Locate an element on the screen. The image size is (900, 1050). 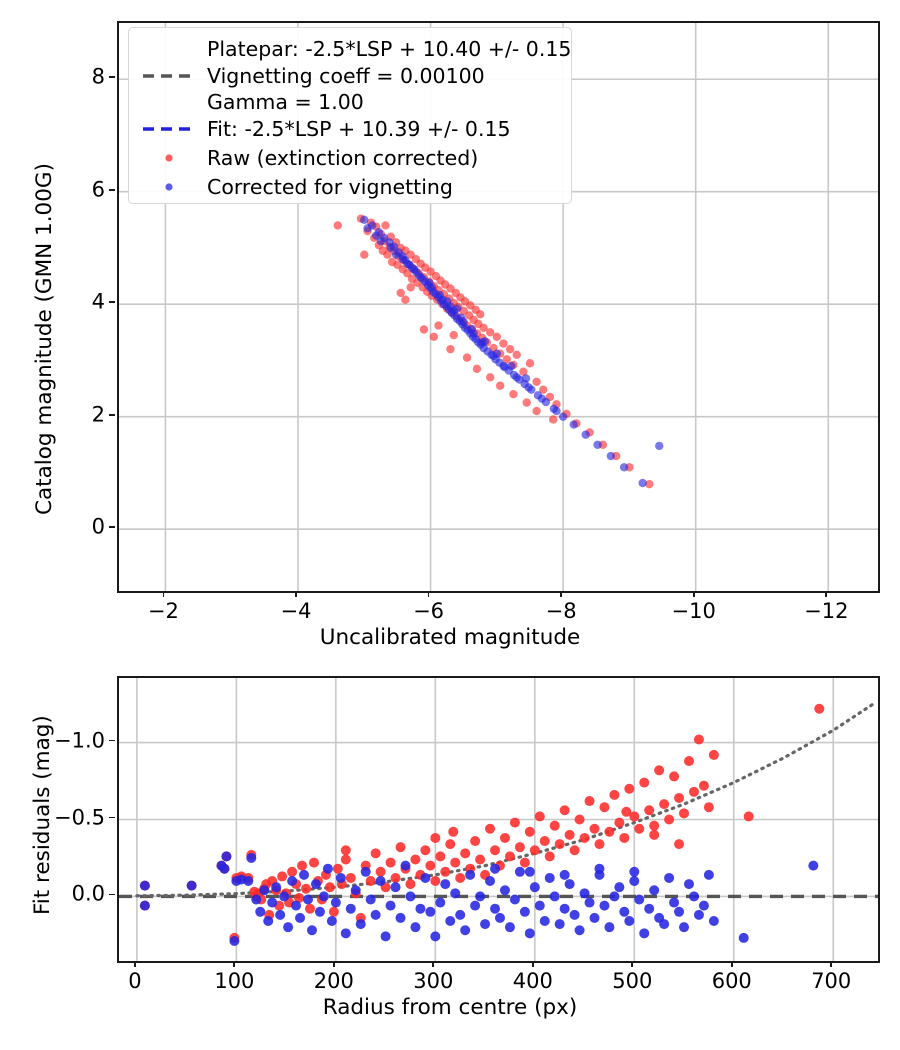
x-tick-label: −6 is located at coordinates (429, 611).